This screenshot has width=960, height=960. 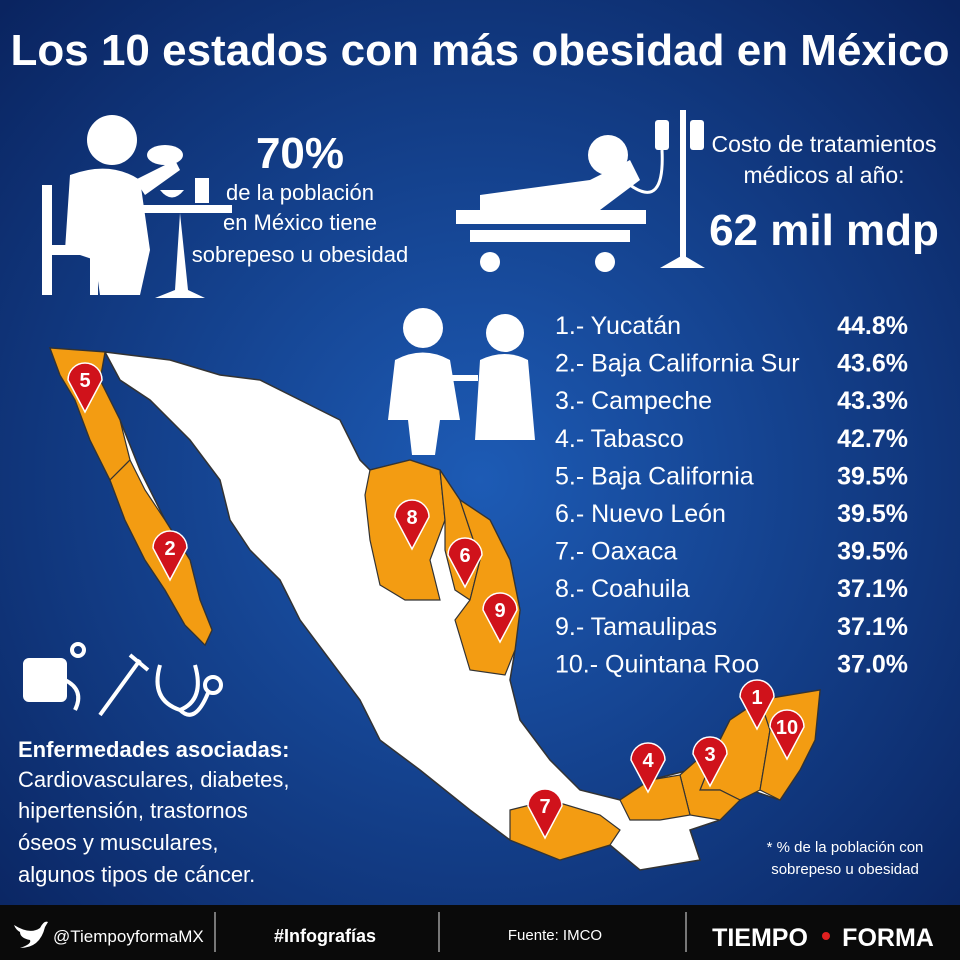 What do you see at coordinates (787, 728) in the screenshot?
I see `pin-label: 10` at bounding box center [787, 728].